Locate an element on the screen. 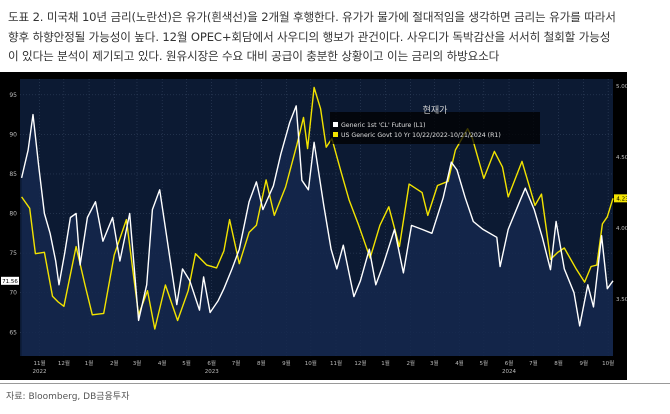 The image size is (670, 414). source-note: 자료: Bloomberg, DB금융투자 is located at coordinates (68, 397).